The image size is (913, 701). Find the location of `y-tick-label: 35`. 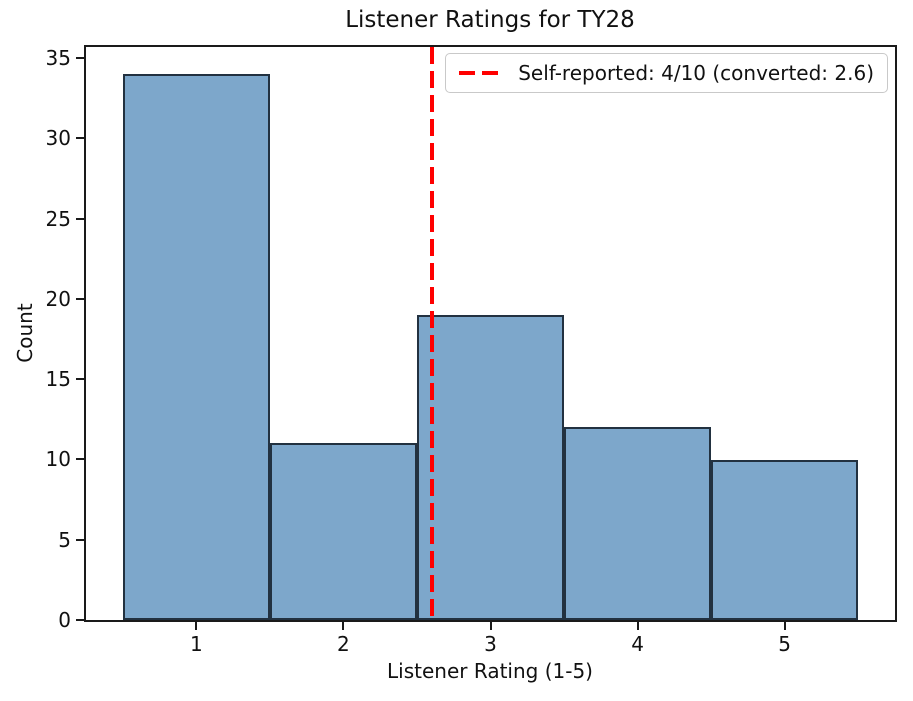

y-tick-label: 35 is located at coordinates (58, 58).